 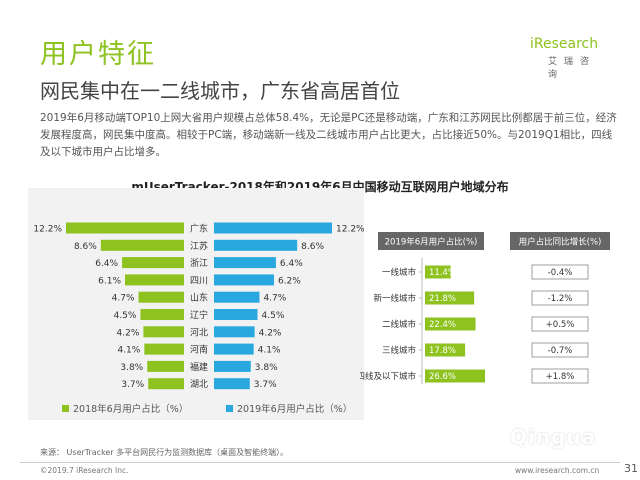 What do you see at coordinates (84, 470) in the screenshot?
I see `copyright: ©2019.7 iResearch Inc.` at bounding box center [84, 470].